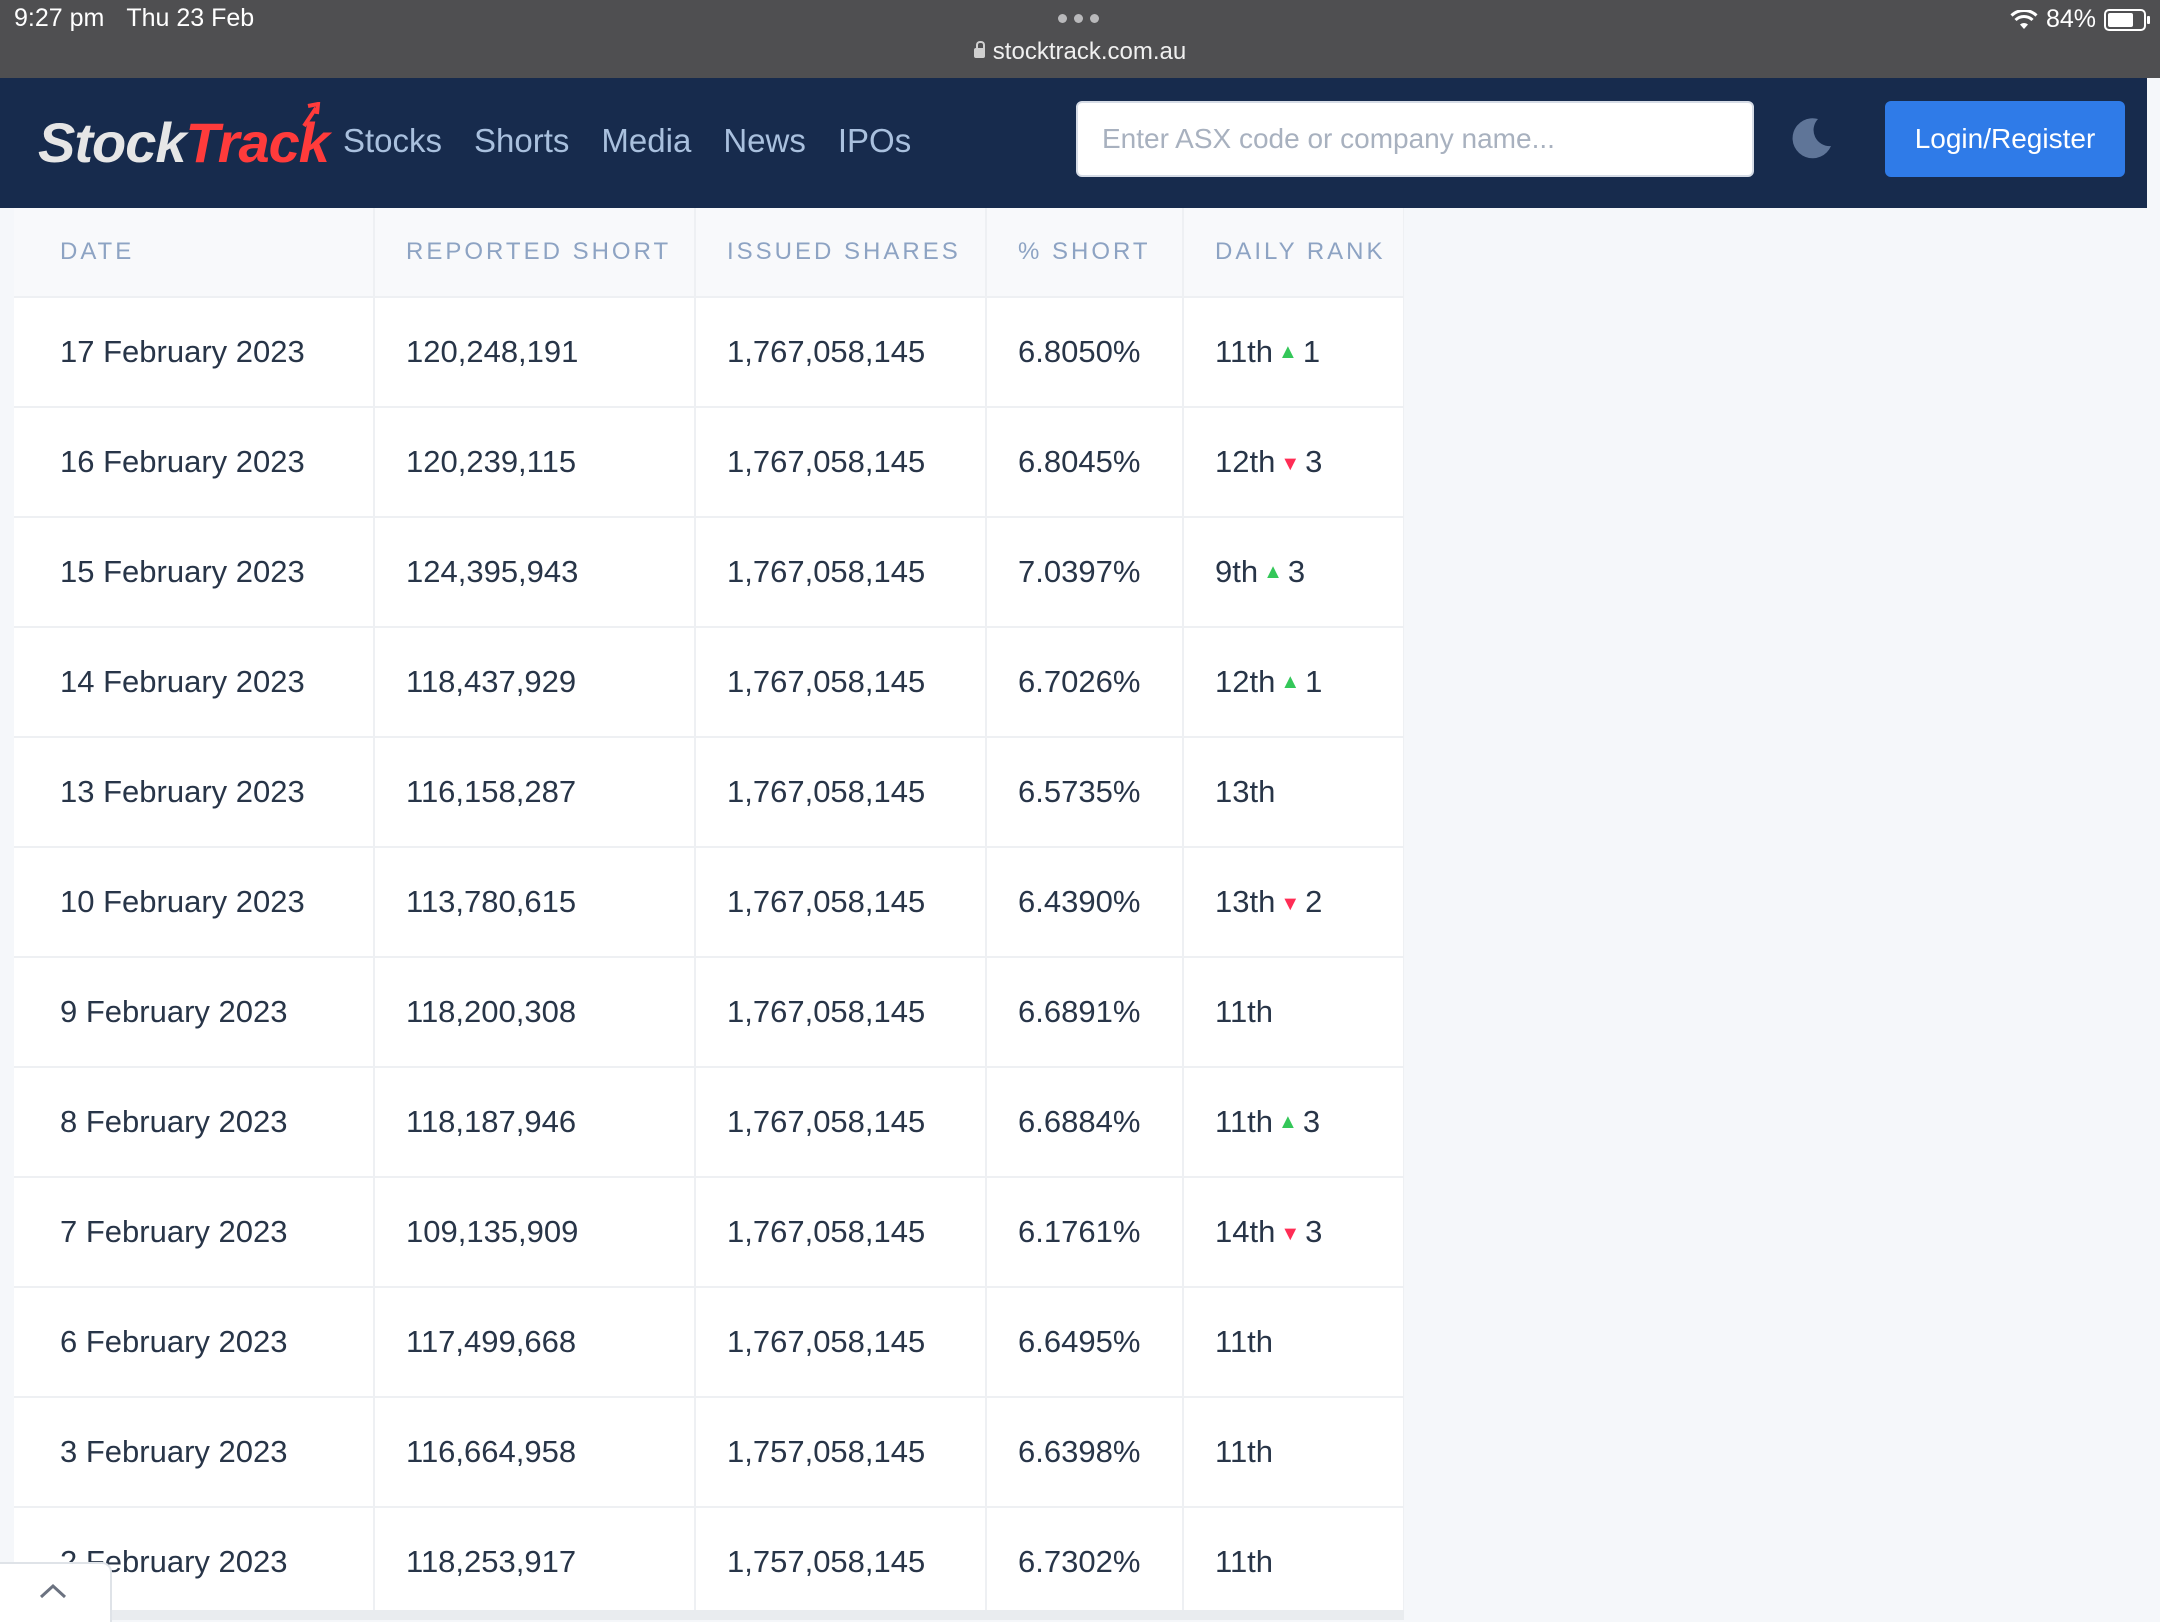 Image resolution: width=2160 pixels, height=1622 pixels. I want to click on rank-change: 2, so click(1314, 901).